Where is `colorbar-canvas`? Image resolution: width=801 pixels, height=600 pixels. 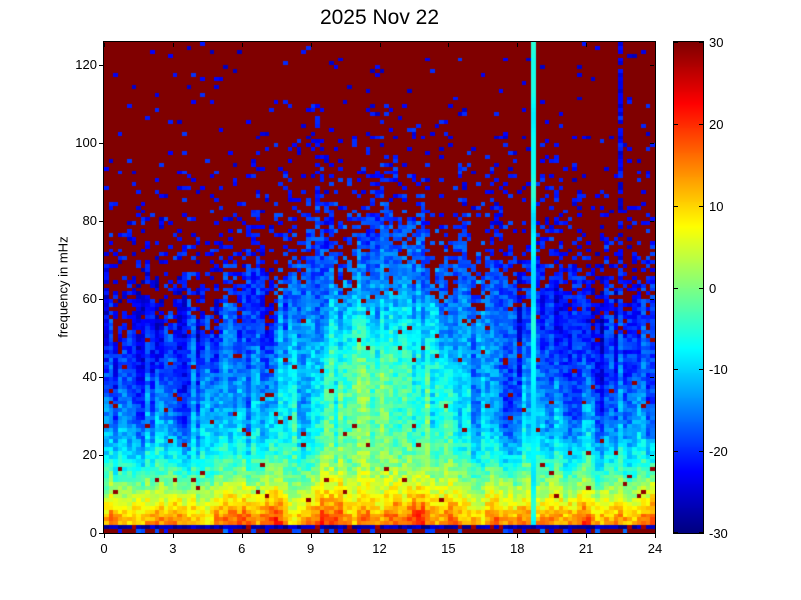 colorbar-canvas is located at coordinates (688, 287).